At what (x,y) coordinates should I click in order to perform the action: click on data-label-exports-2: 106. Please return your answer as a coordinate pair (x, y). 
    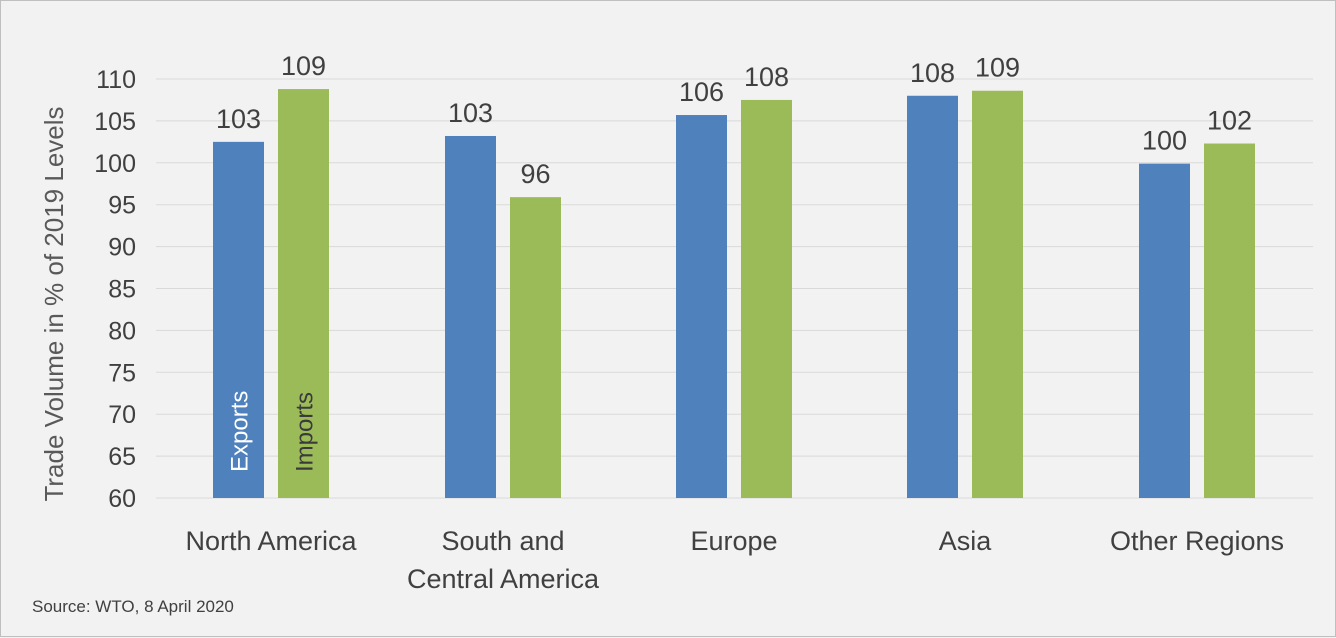
    Looking at the image, I should click on (701, 92).